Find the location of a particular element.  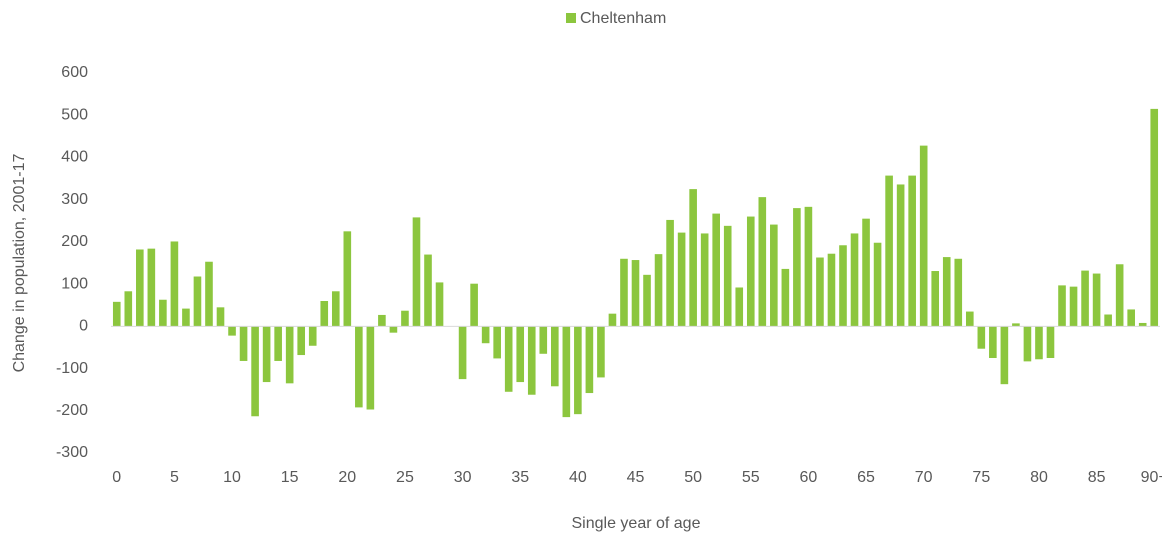

x-tick-label: 55 is located at coordinates (751, 477).